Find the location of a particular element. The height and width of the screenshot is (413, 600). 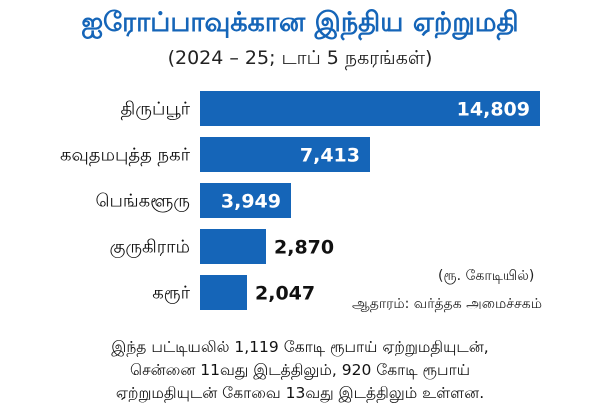

value-label: 2,870 is located at coordinates (304, 248).